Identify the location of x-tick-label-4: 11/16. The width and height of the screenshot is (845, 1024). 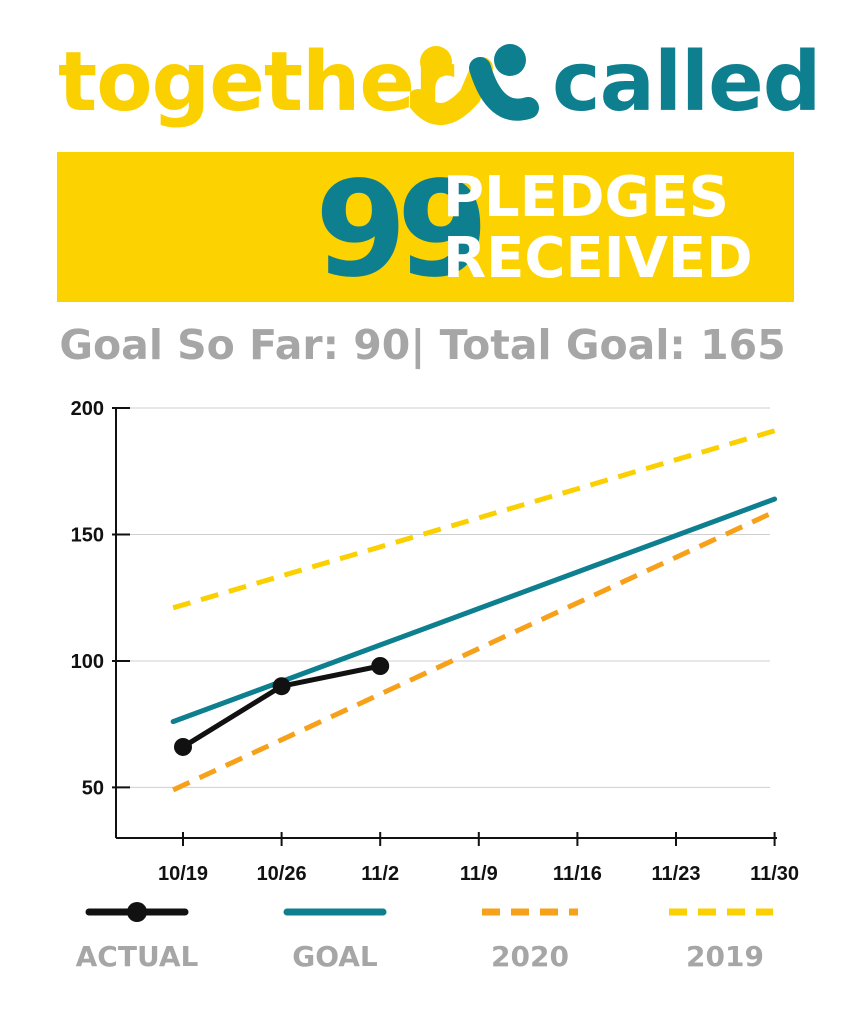
(577, 871).